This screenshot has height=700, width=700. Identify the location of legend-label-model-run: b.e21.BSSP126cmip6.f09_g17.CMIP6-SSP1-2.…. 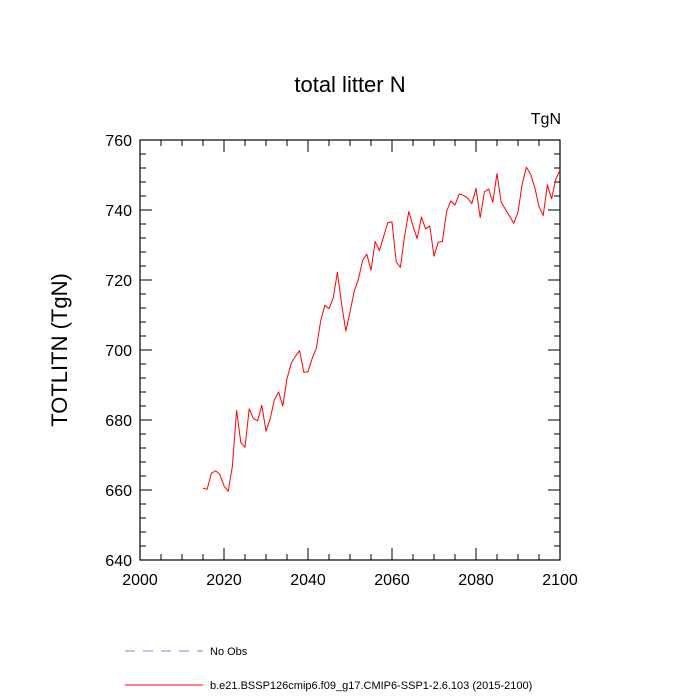
(371, 686).